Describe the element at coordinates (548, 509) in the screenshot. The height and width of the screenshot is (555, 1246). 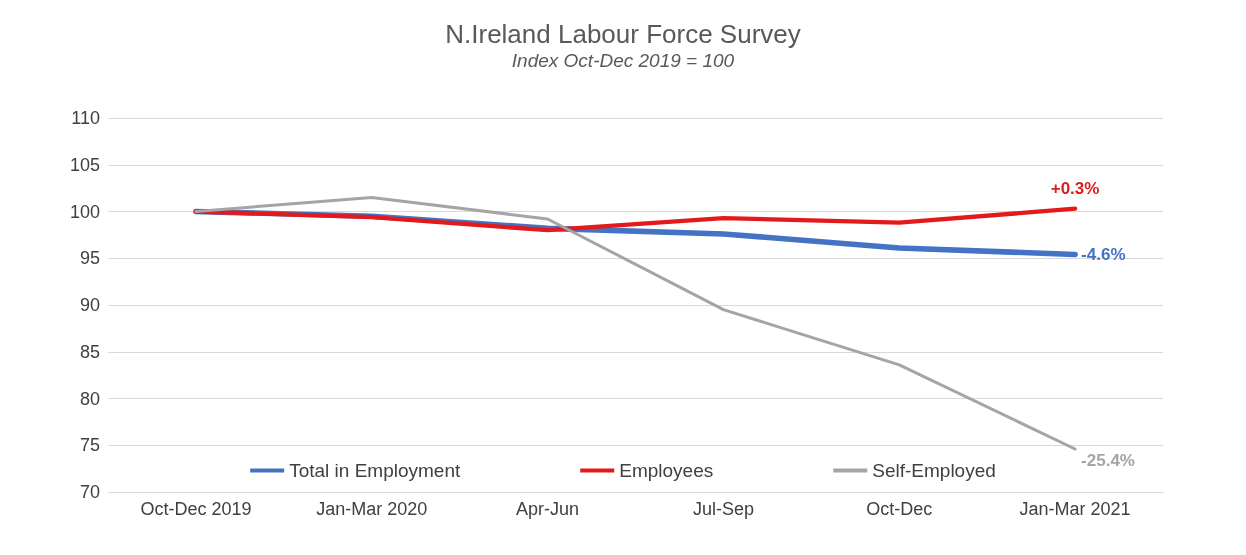
I see `x-tick-label: Apr-Jun` at that location.